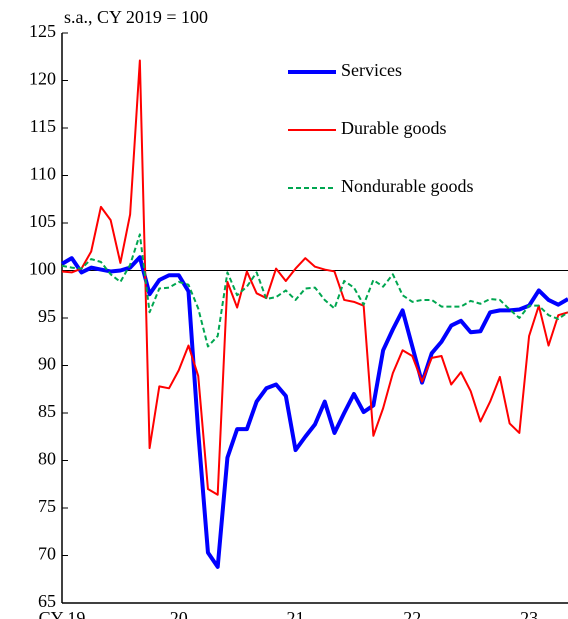  Describe the element at coordinates (47, 316) in the screenshot. I see `y-tick-label: 95` at that location.